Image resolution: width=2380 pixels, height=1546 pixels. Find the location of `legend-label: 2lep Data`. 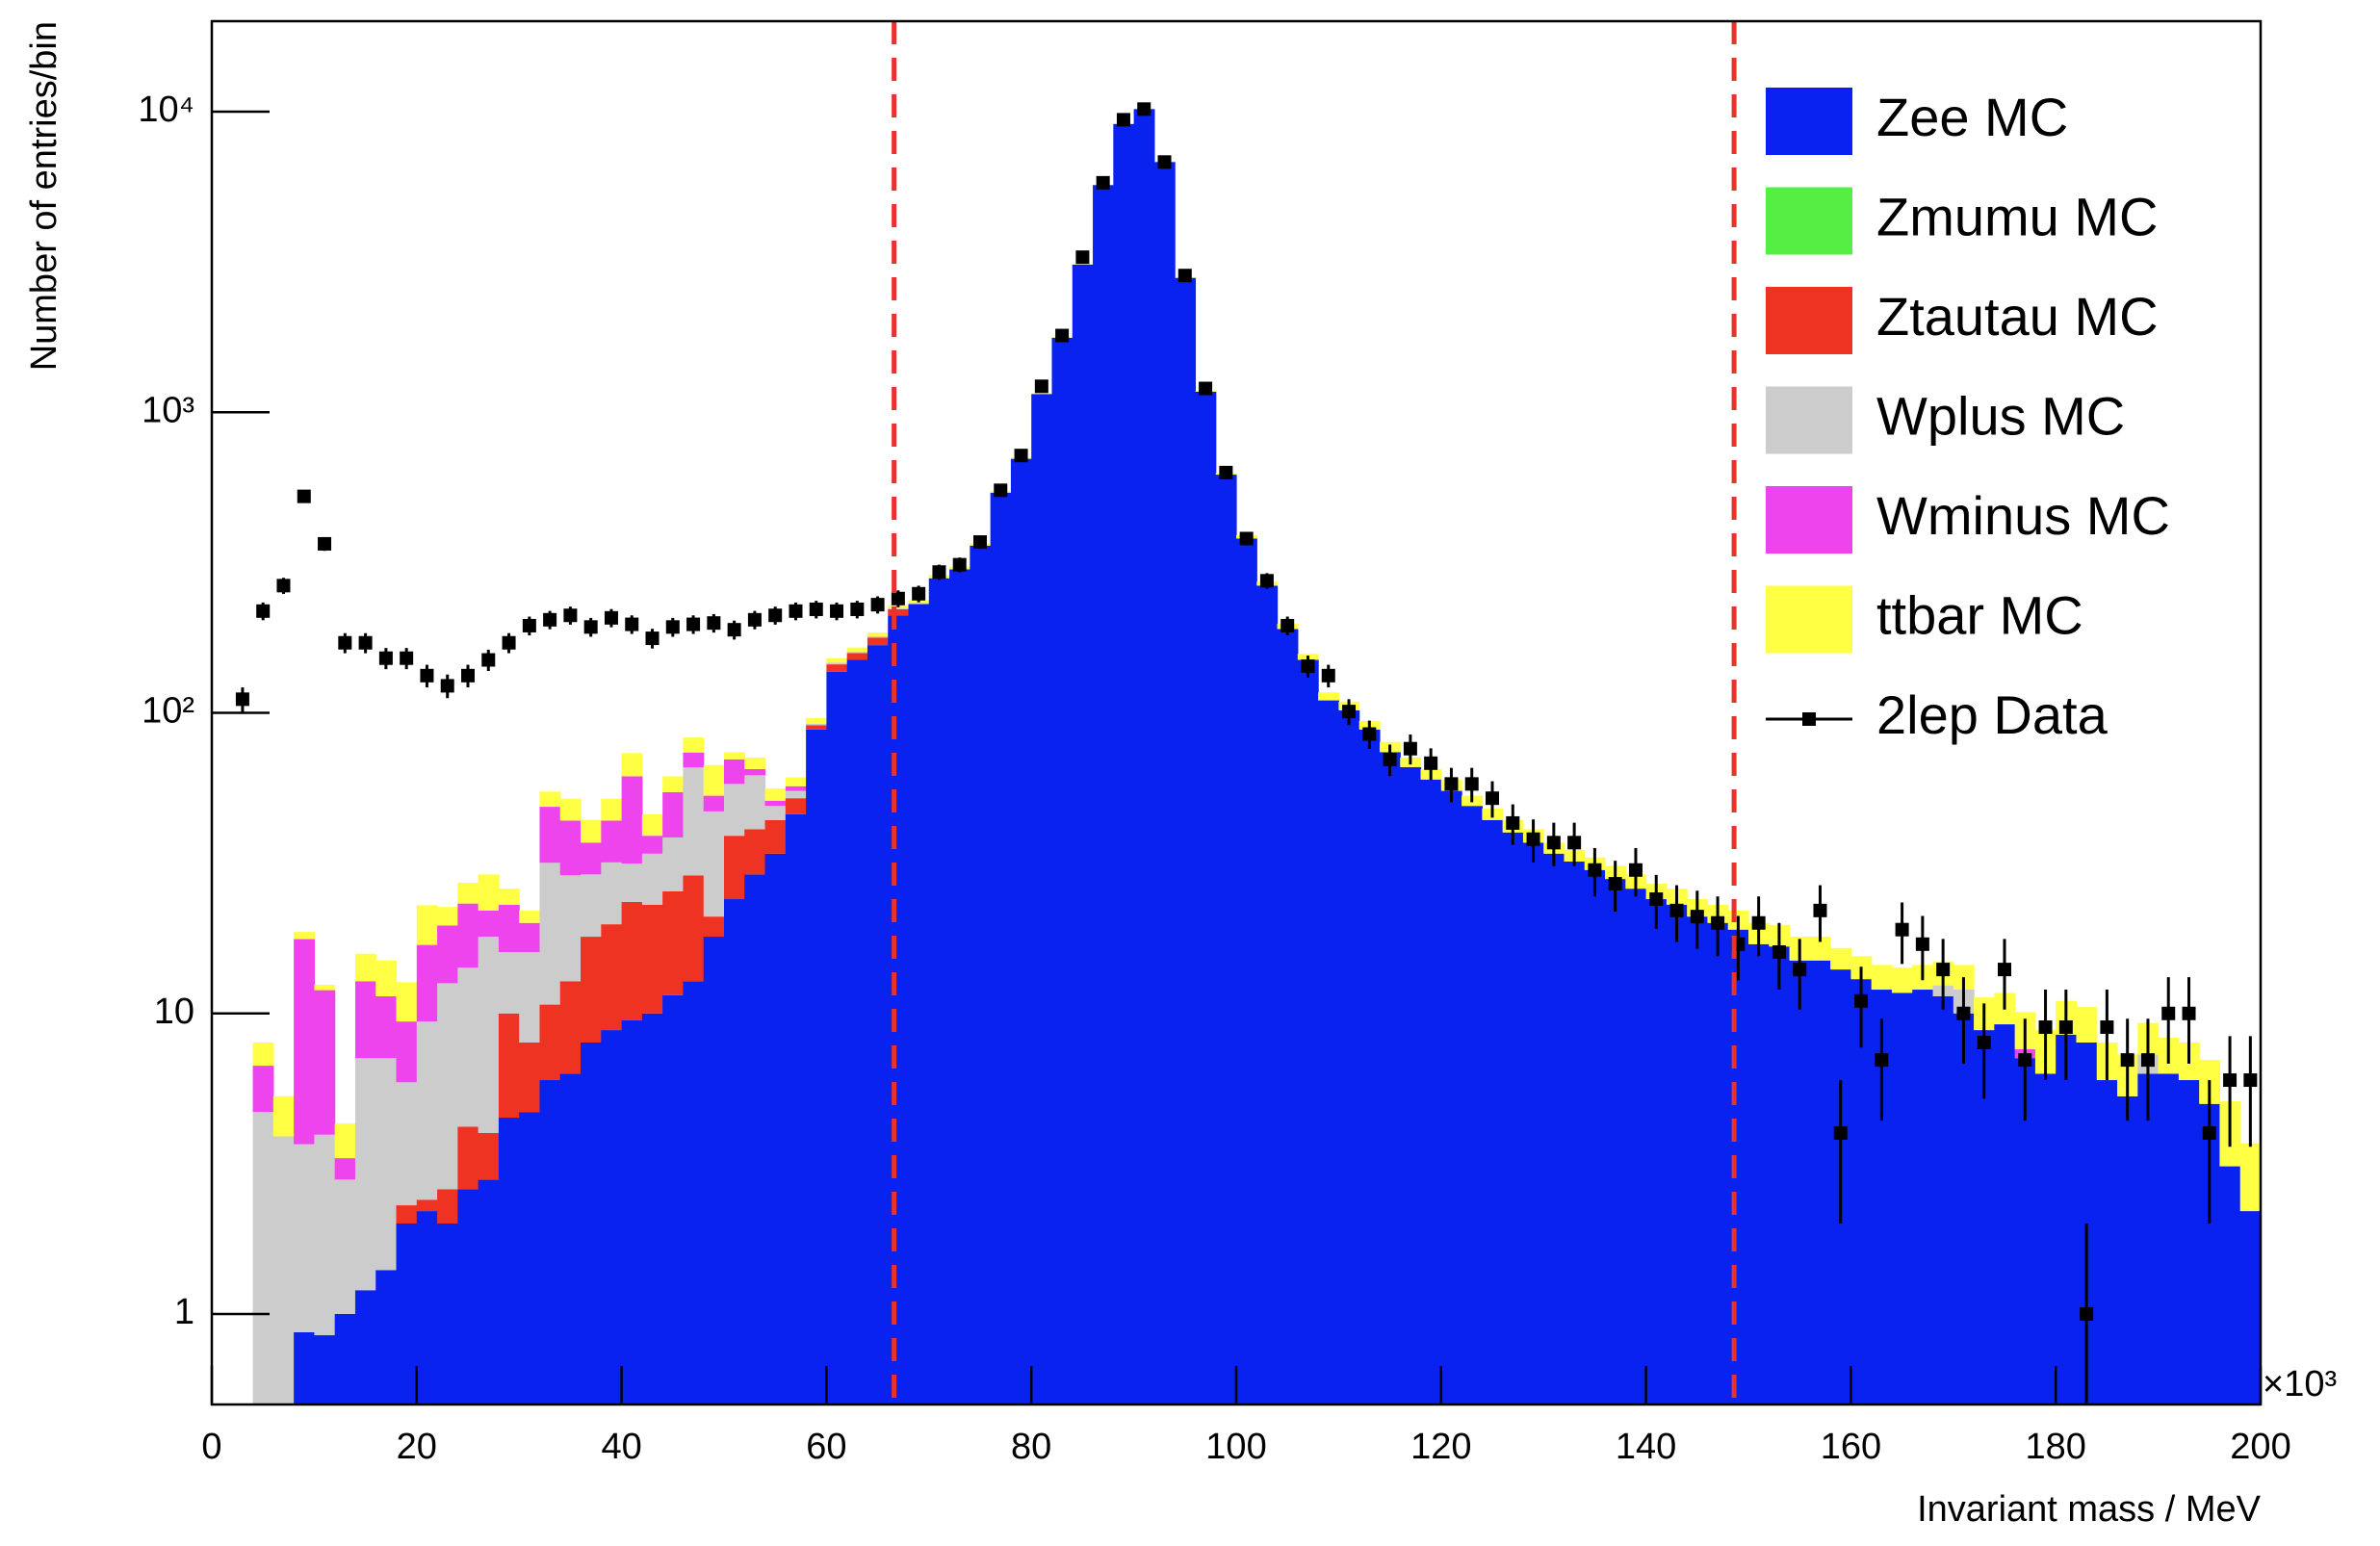

legend-label: 2lep Data is located at coordinates (1992, 715).